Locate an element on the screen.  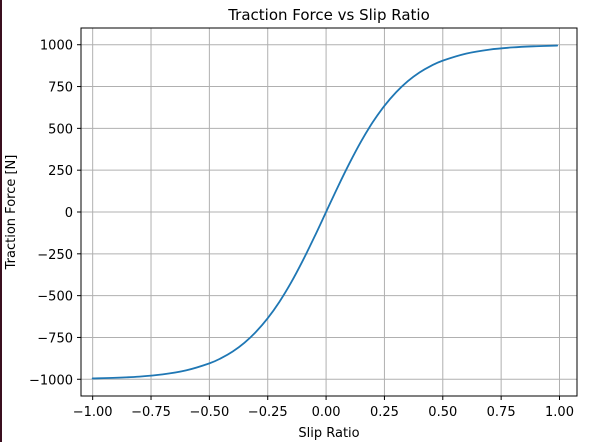
y-tick-label: −500 is located at coordinates (55, 297).